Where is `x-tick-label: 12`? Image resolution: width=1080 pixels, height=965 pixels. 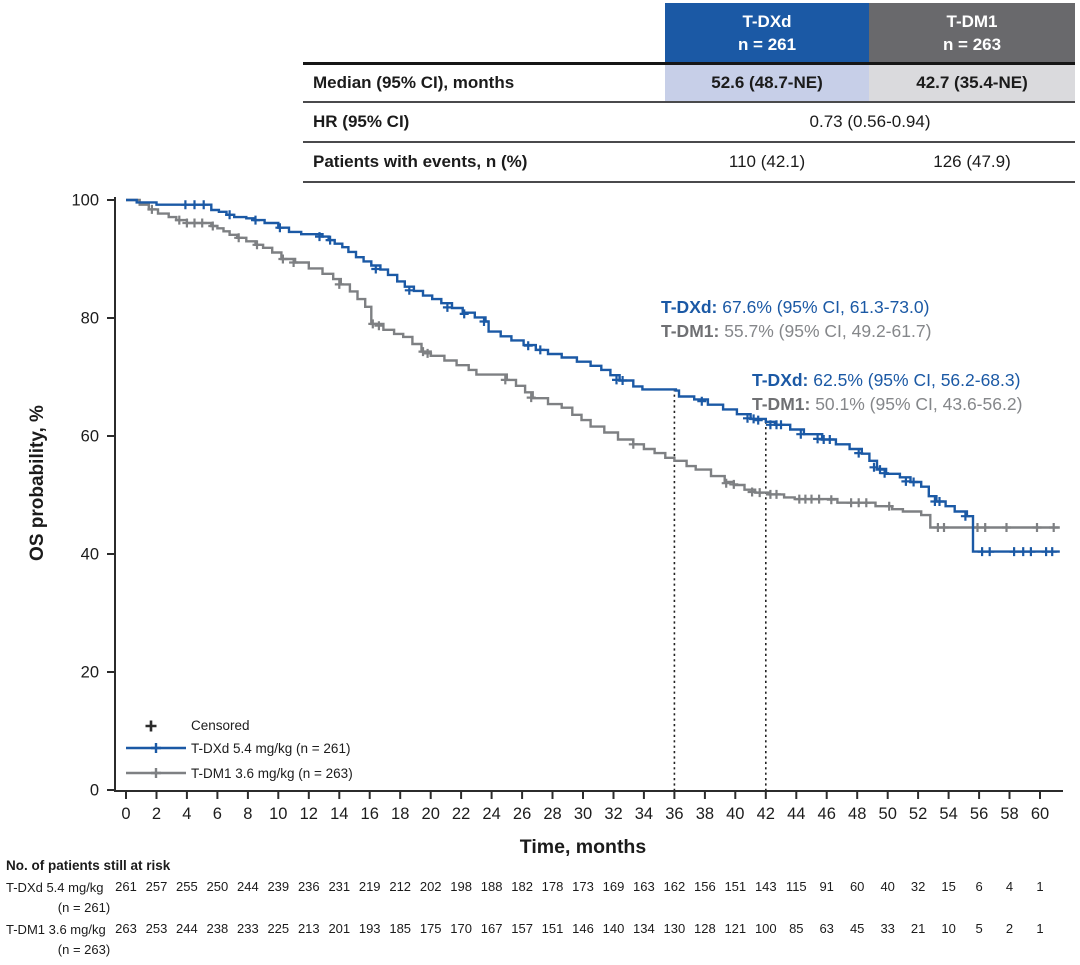 x-tick-label: 12 is located at coordinates (309, 814).